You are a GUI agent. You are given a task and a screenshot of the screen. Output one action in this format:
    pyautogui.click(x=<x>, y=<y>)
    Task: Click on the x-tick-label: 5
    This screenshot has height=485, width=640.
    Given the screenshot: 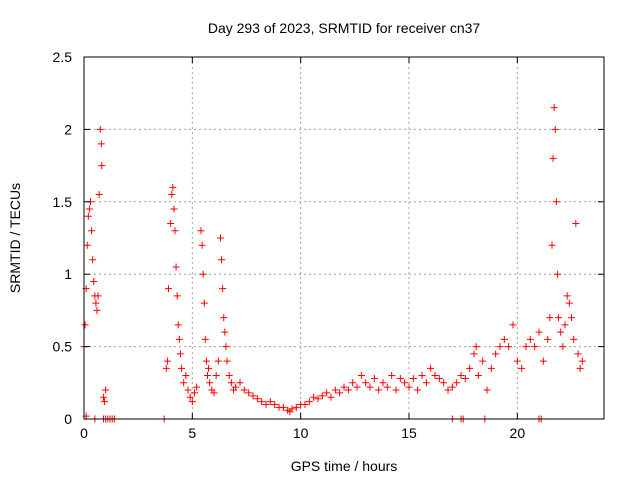 What is the action you would take?
    pyautogui.click(x=192, y=433)
    